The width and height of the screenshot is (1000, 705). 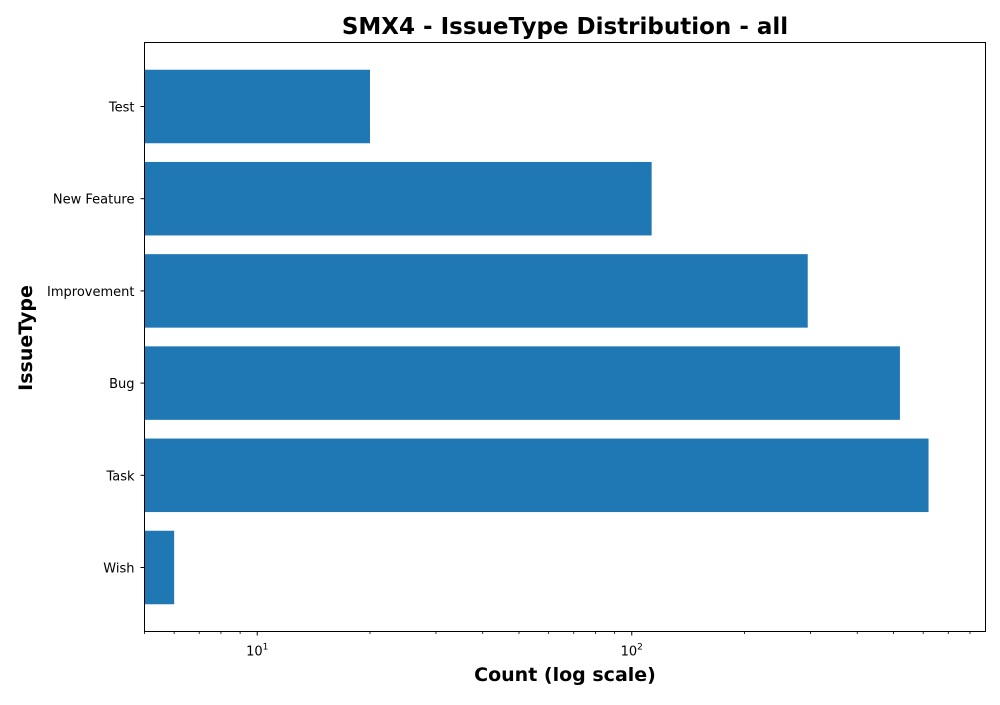 I want to click on bar-new-feature, so click(x=398, y=198).